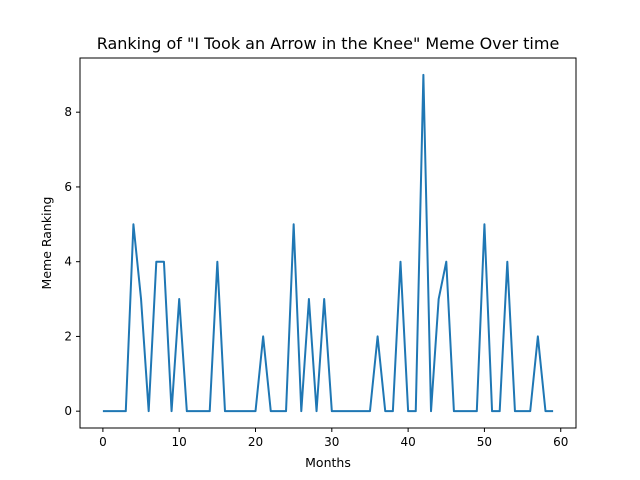 This screenshot has width=640, height=480. Describe the element at coordinates (331, 442) in the screenshot. I see `x-tick-label: 30` at that location.